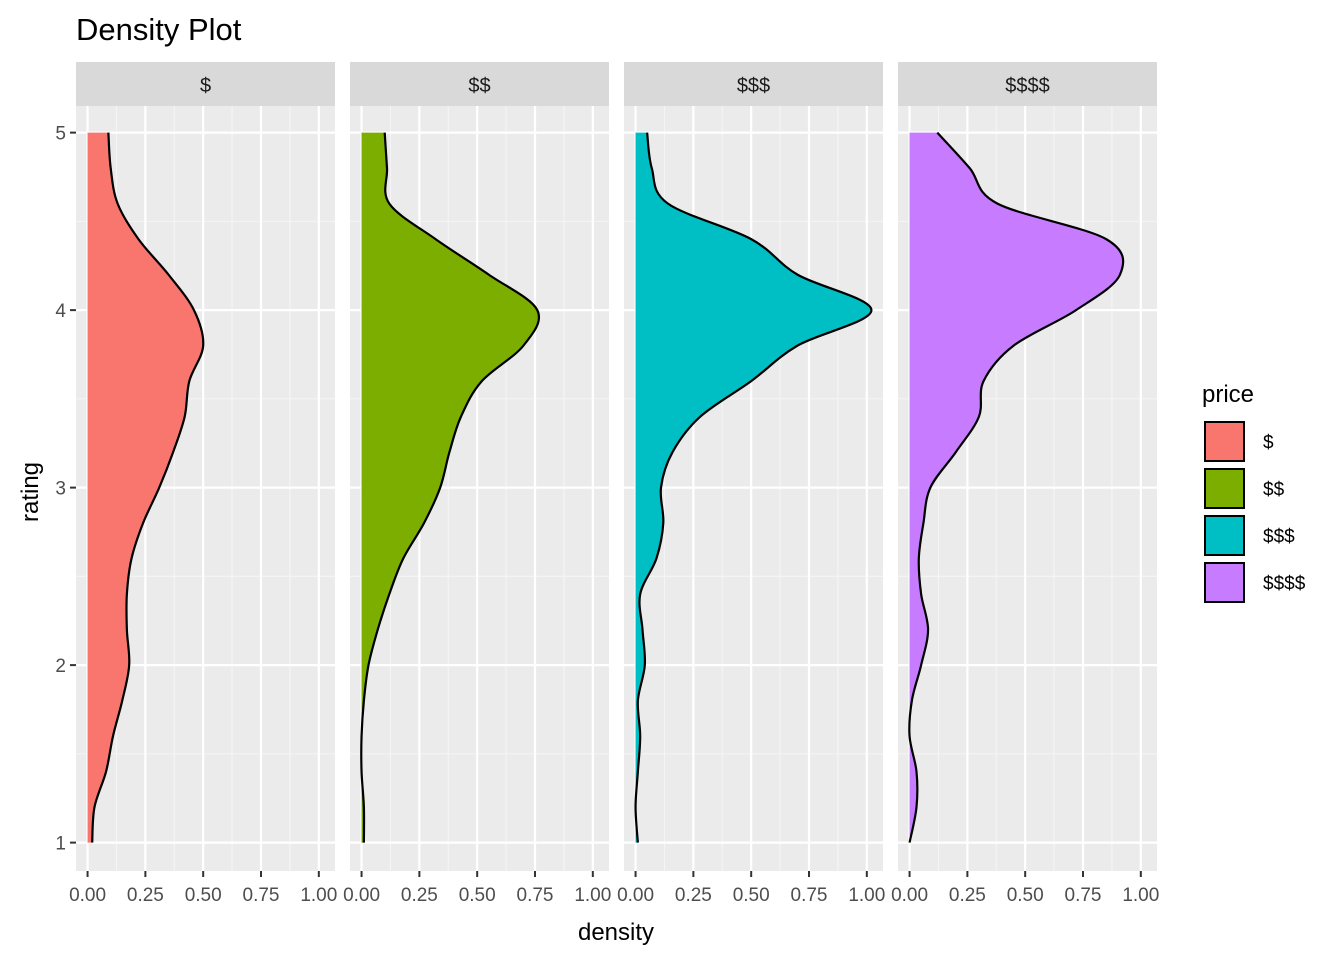 This screenshot has width=1344, height=965. I want to click on facet-strip-label: $$, so click(479, 86).